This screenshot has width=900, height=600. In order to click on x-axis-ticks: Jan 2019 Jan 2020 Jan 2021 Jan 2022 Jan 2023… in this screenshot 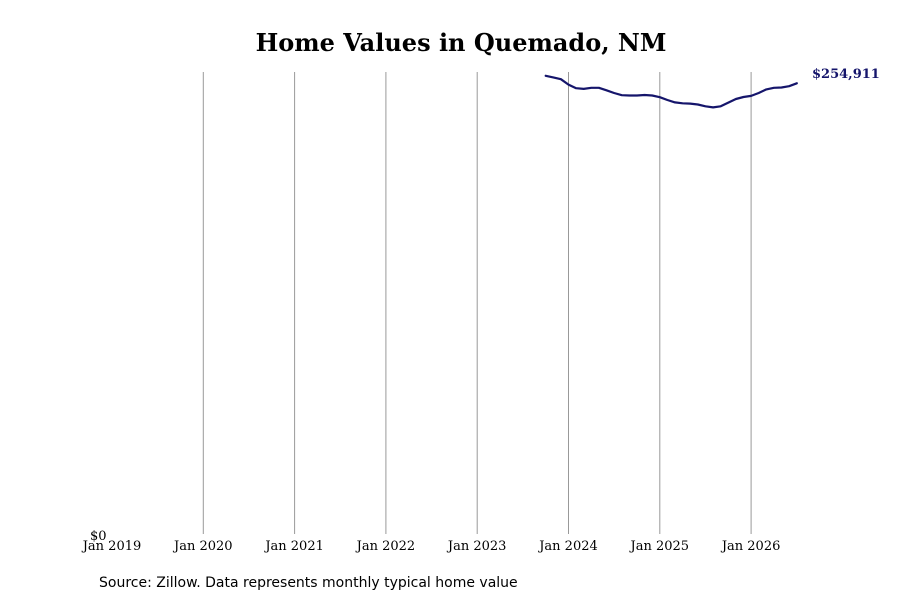, I will do `click(431, 546)`.